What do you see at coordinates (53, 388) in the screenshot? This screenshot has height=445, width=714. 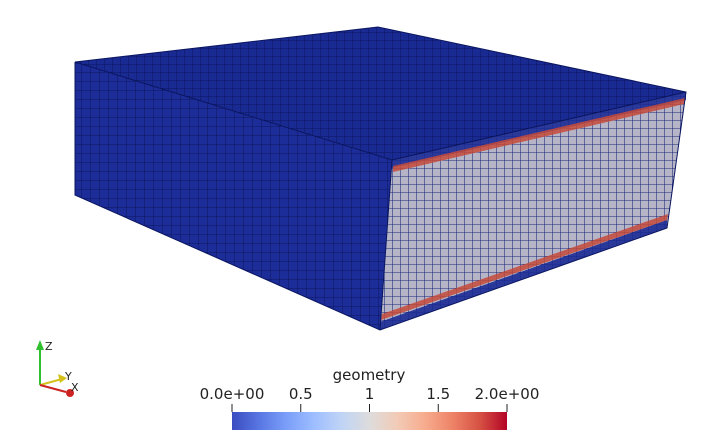 I see `x-axis-line` at bounding box center [53, 388].